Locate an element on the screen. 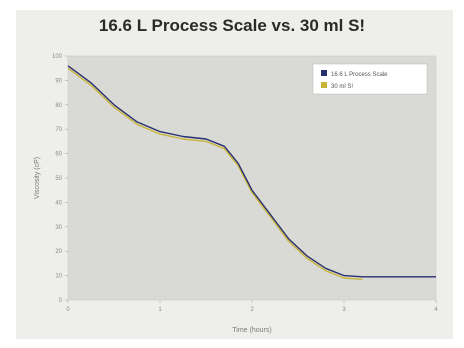  y-tick-label: 0 is located at coordinates (61, 301).